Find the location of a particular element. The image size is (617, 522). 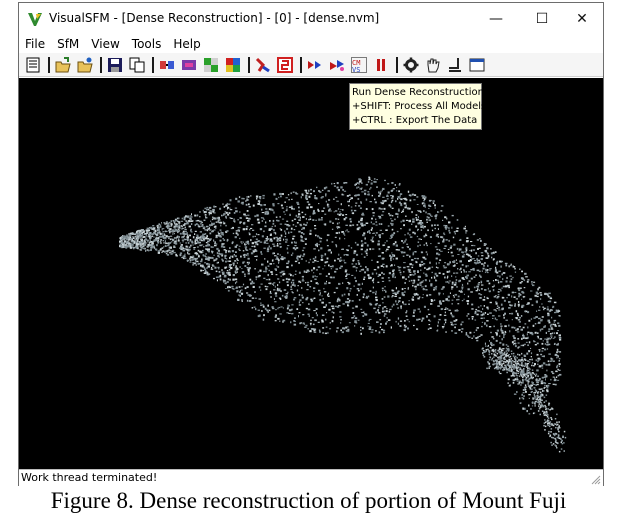

pairwise-matrix-icon is located at coordinates (211, 65).